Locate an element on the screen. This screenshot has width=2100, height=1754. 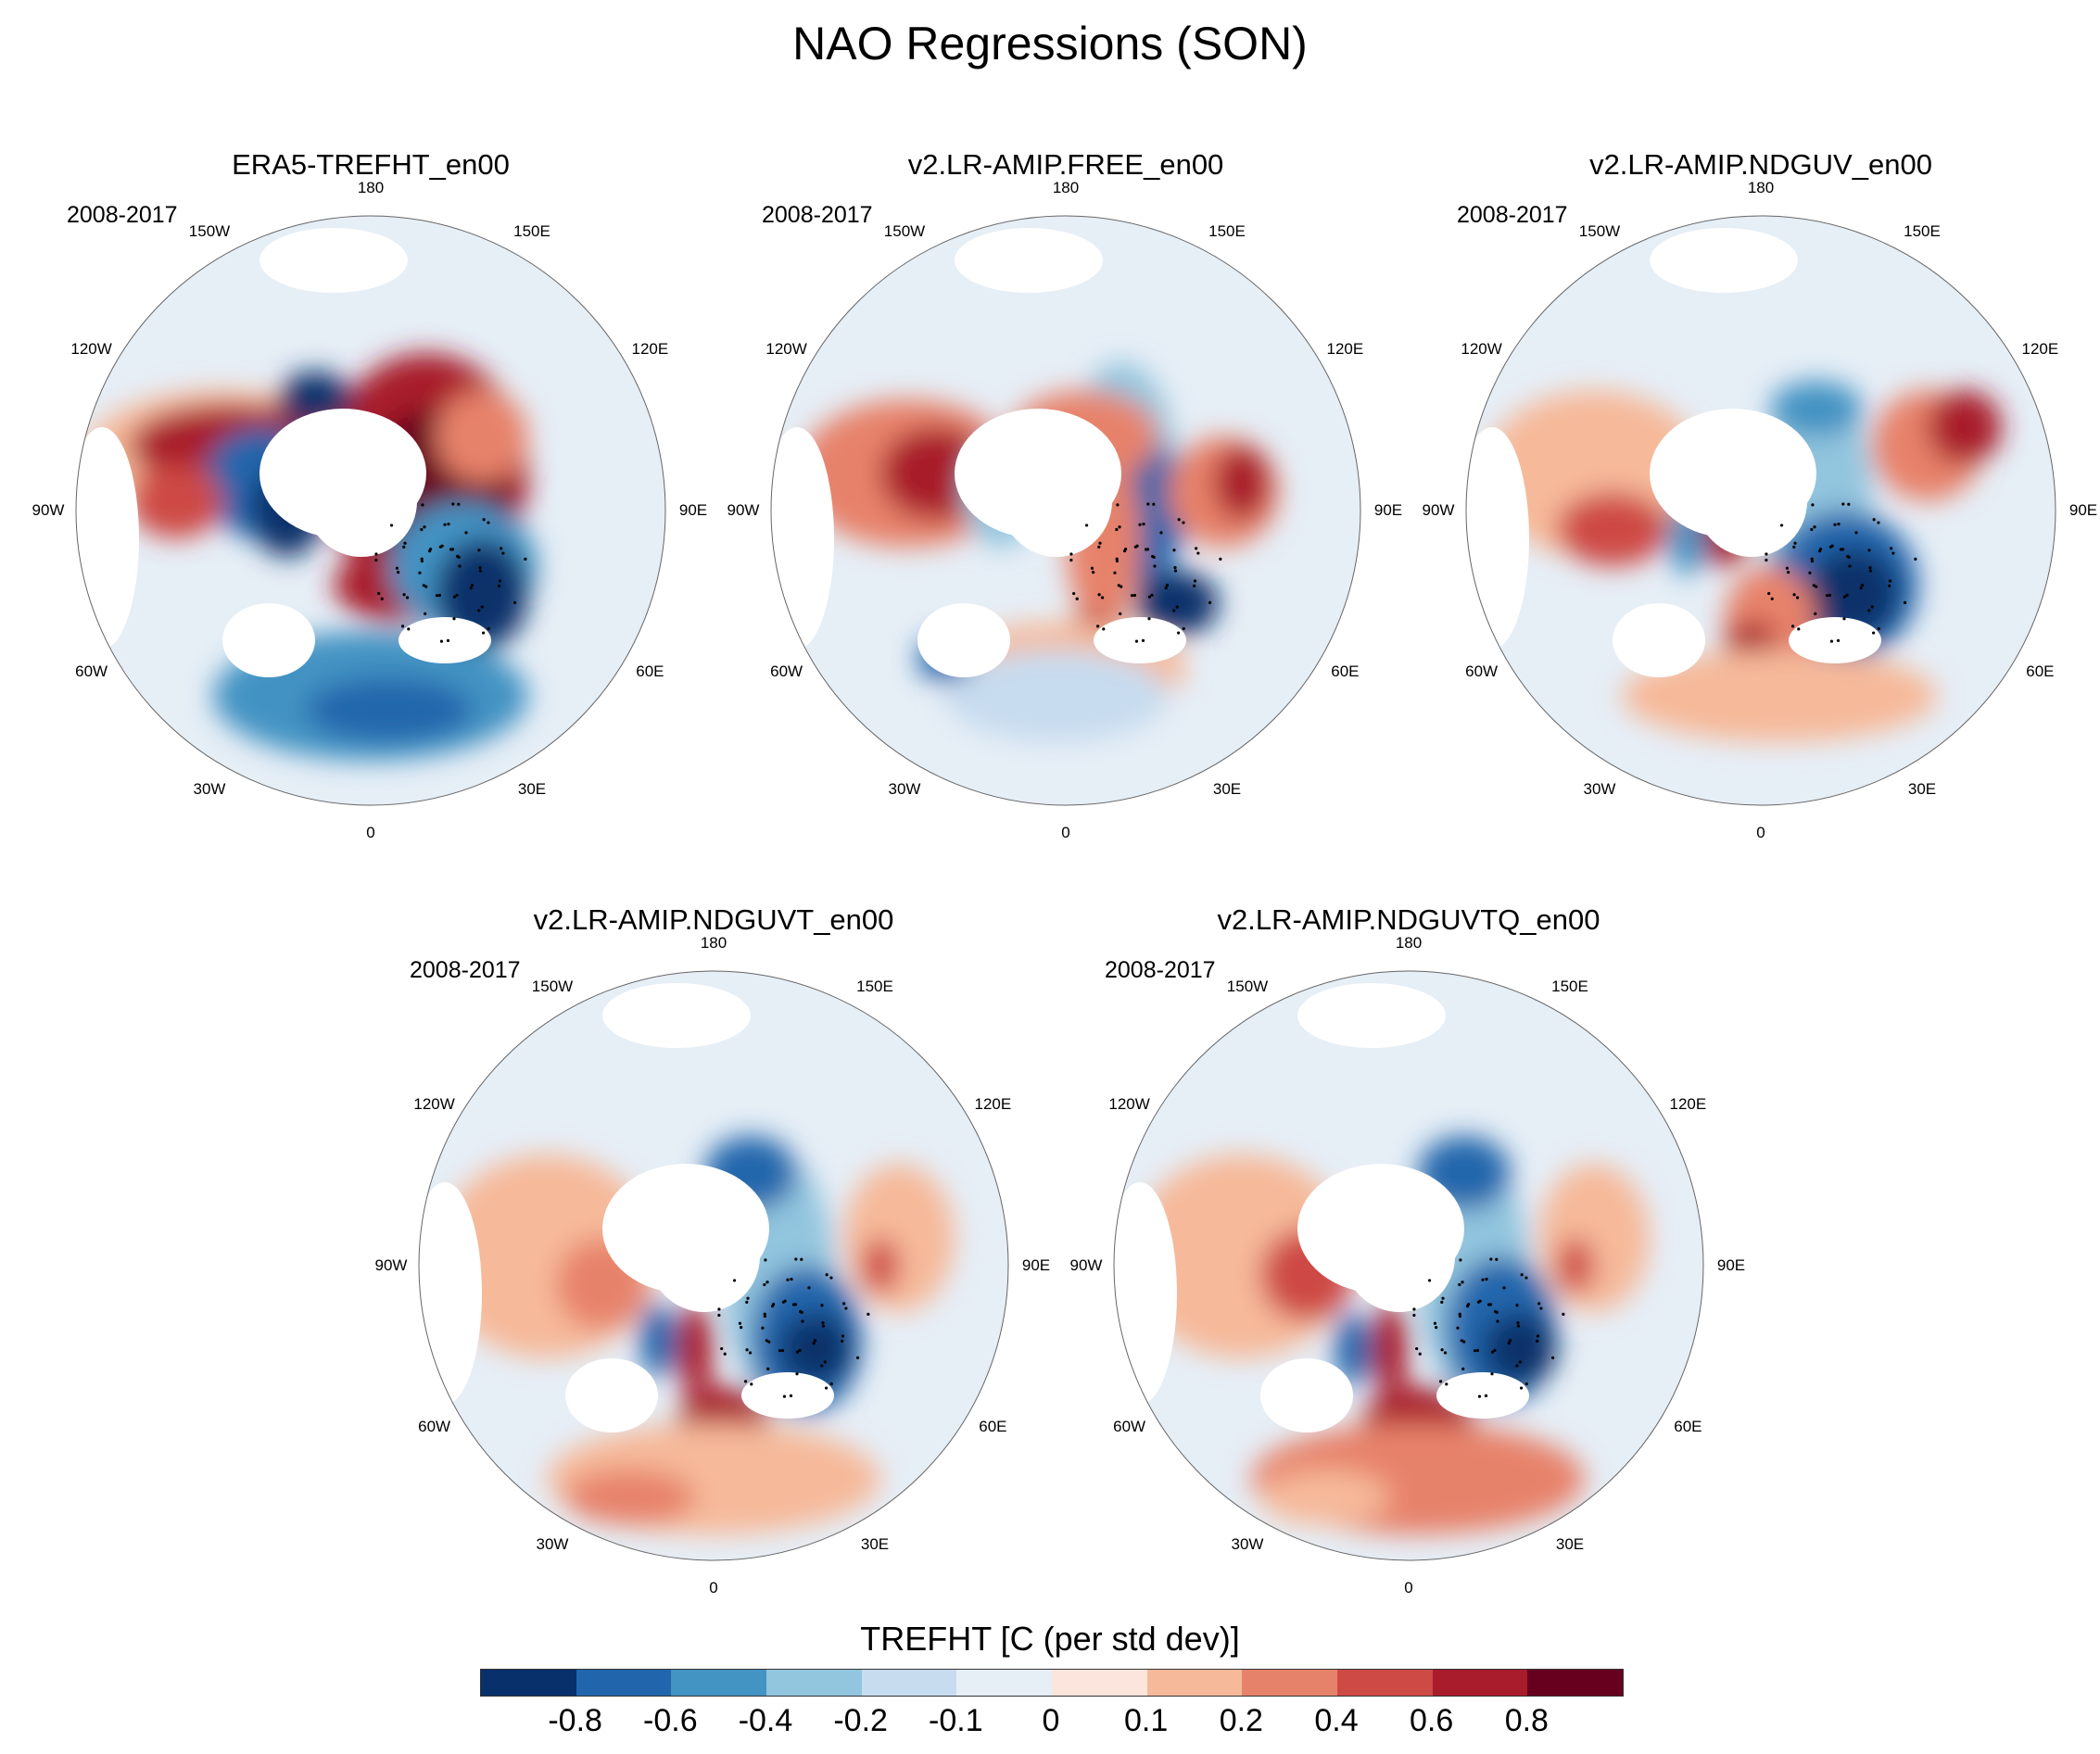
colorbar-box is located at coordinates (624, 1683).